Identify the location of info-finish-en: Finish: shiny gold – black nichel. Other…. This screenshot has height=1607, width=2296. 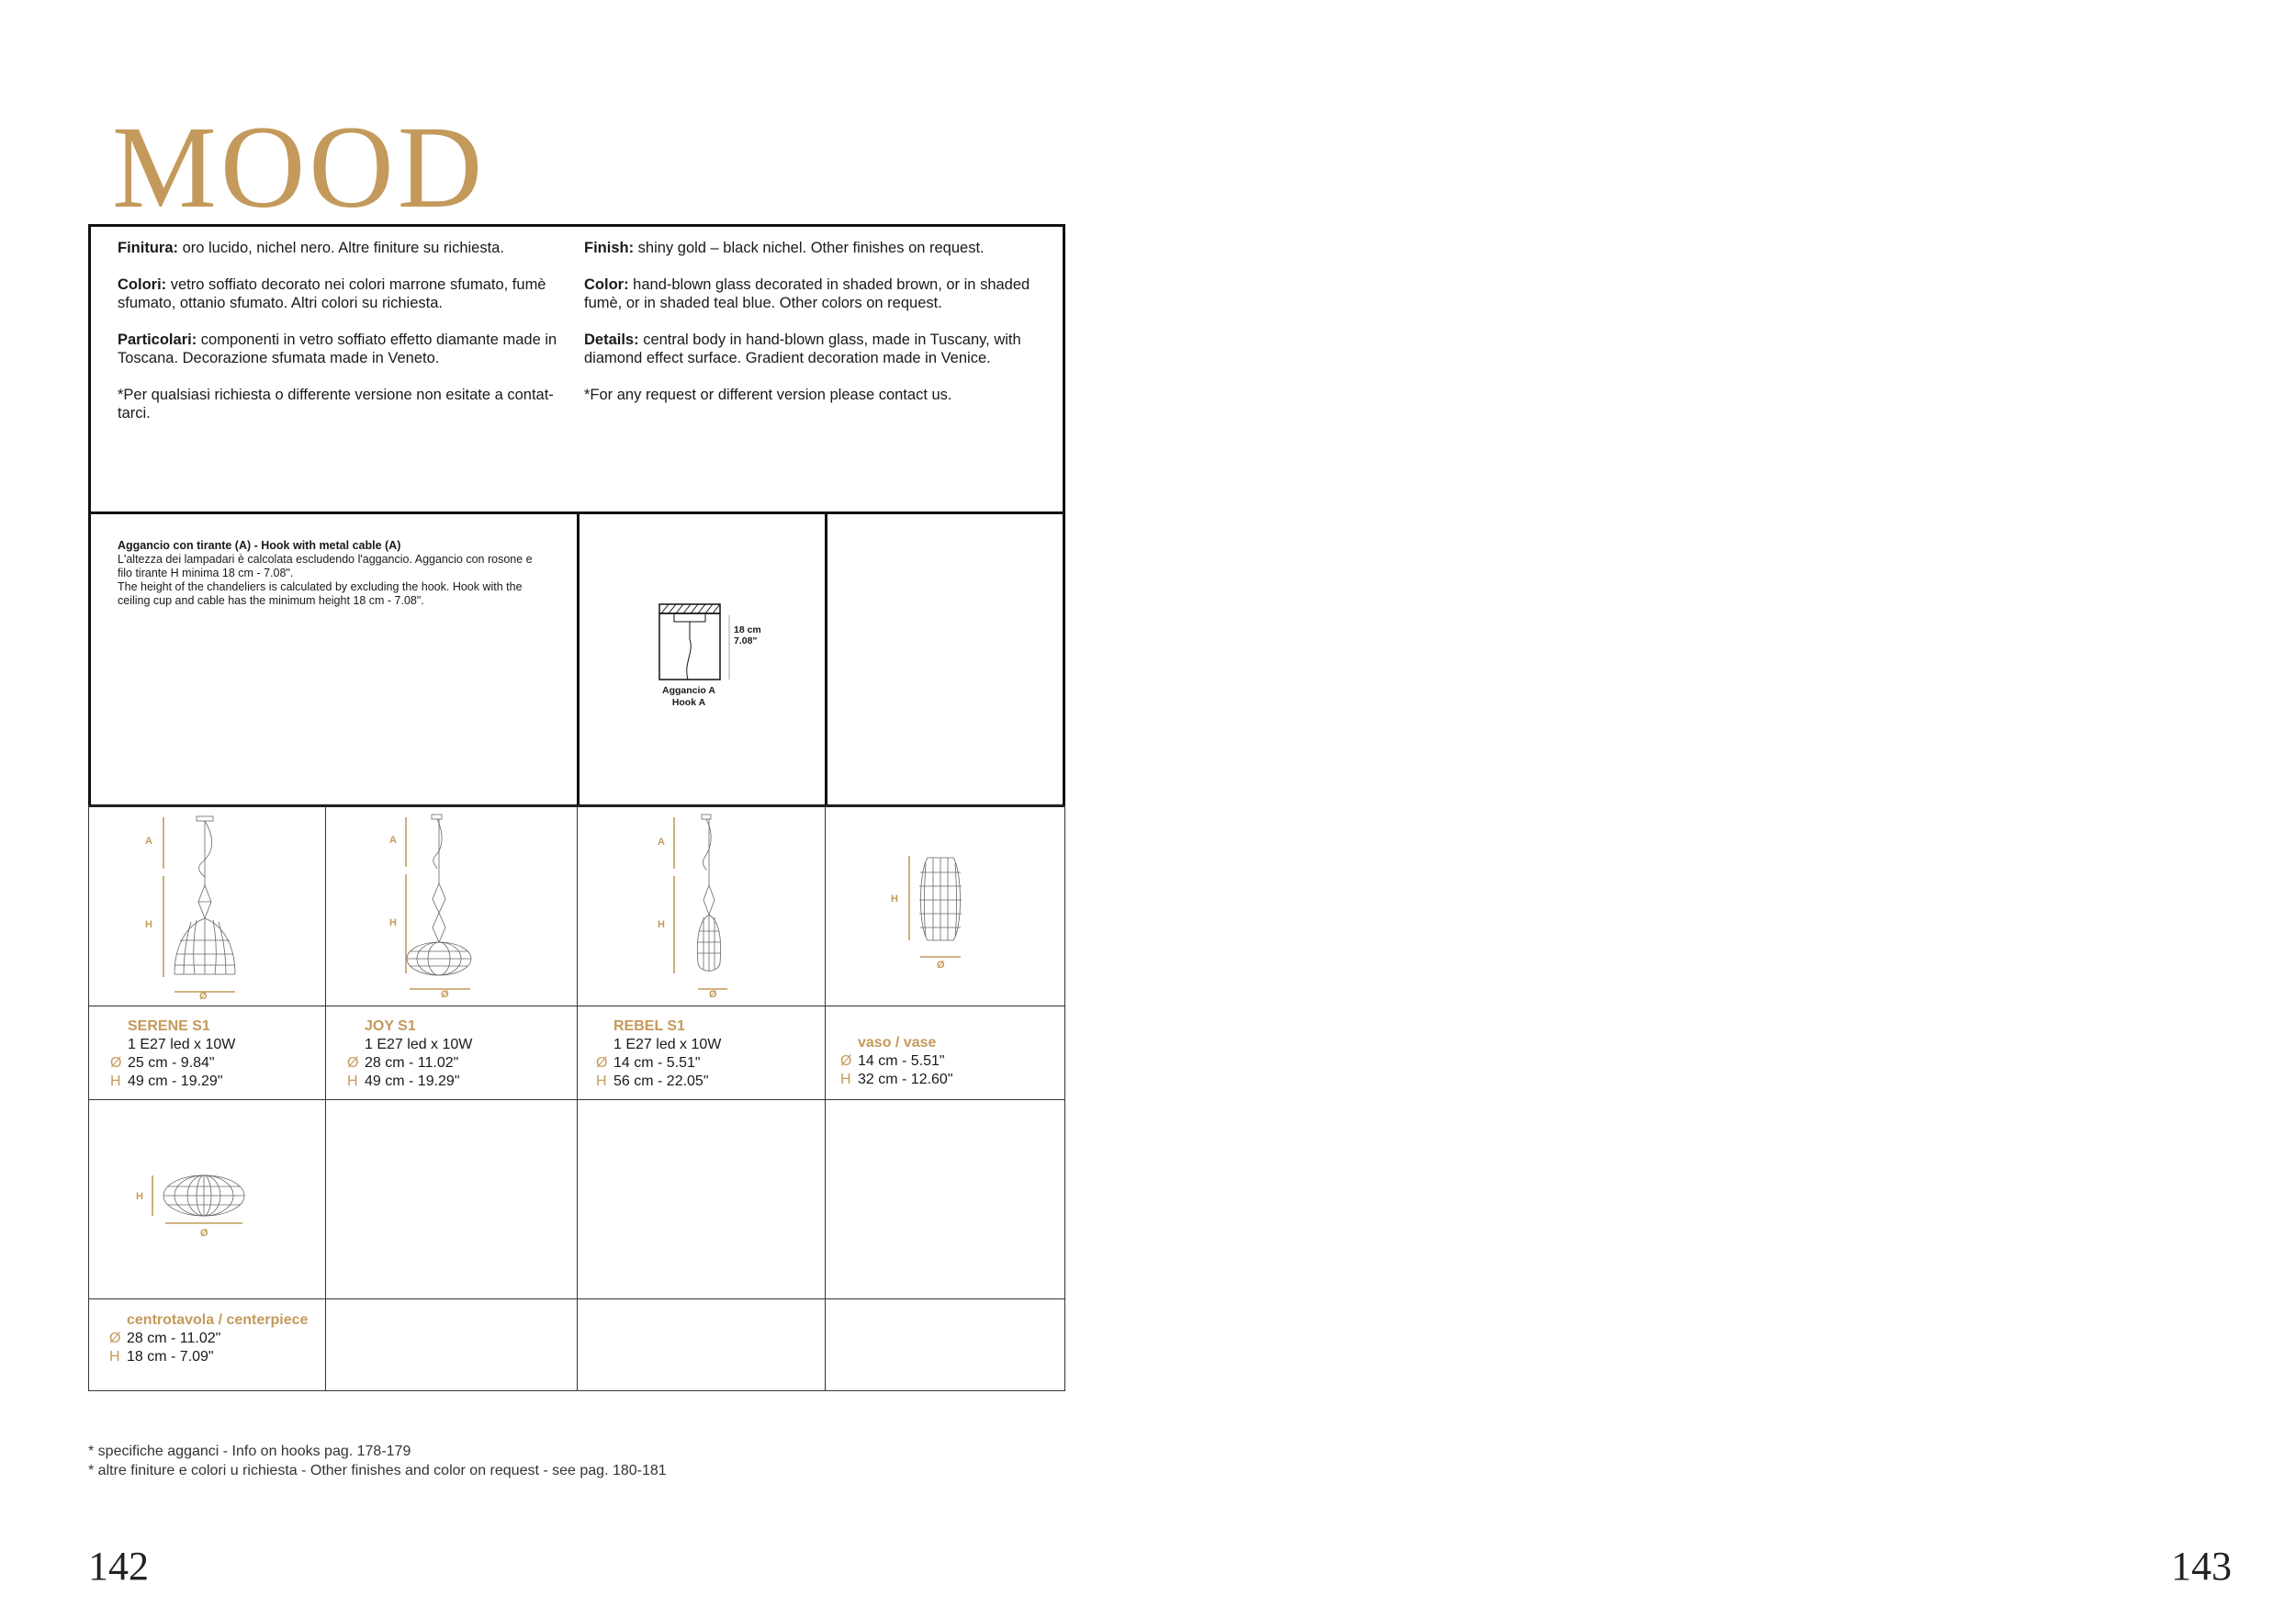
(784, 248).